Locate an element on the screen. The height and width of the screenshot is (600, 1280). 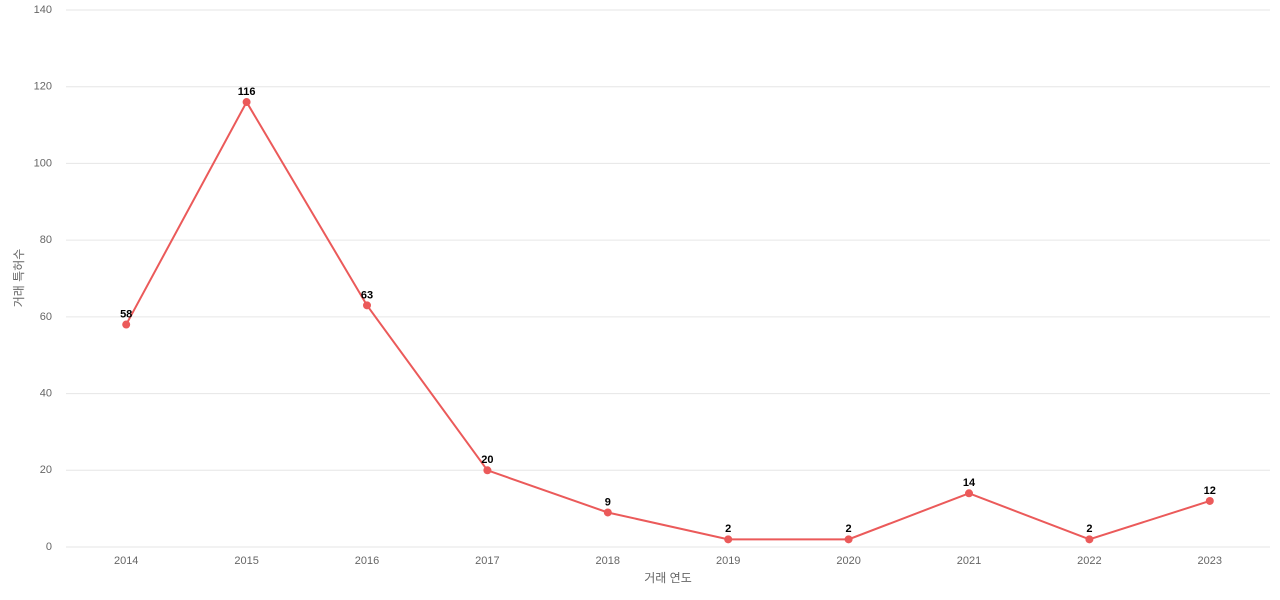
x-tick-label: 2023 is located at coordinates (1210, 561).